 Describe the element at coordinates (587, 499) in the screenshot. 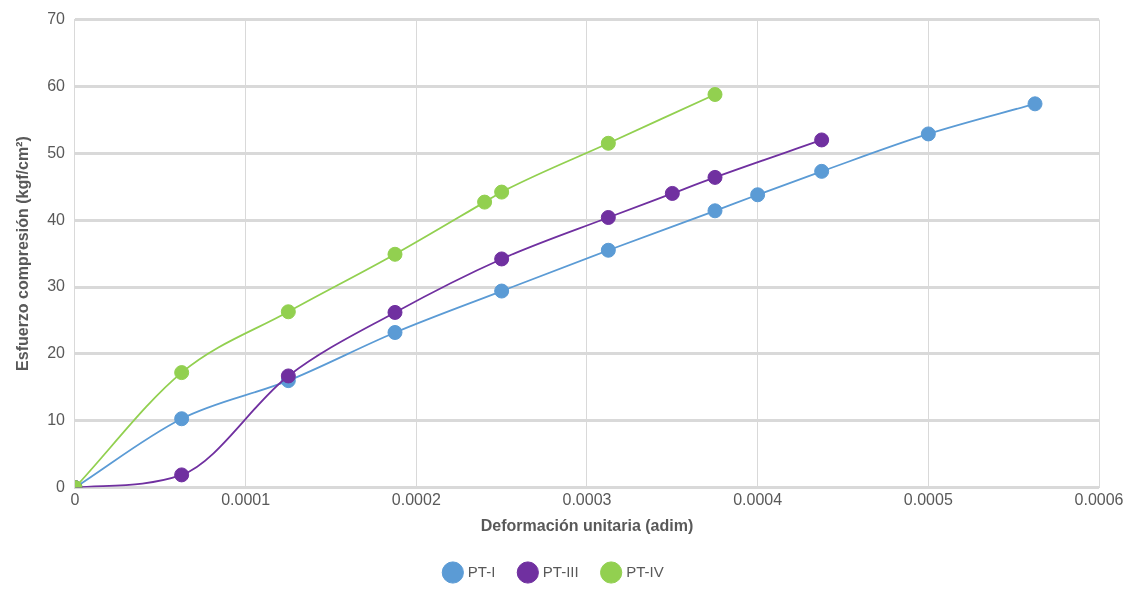

I see `x-tick-label: 0.0003` at that location.